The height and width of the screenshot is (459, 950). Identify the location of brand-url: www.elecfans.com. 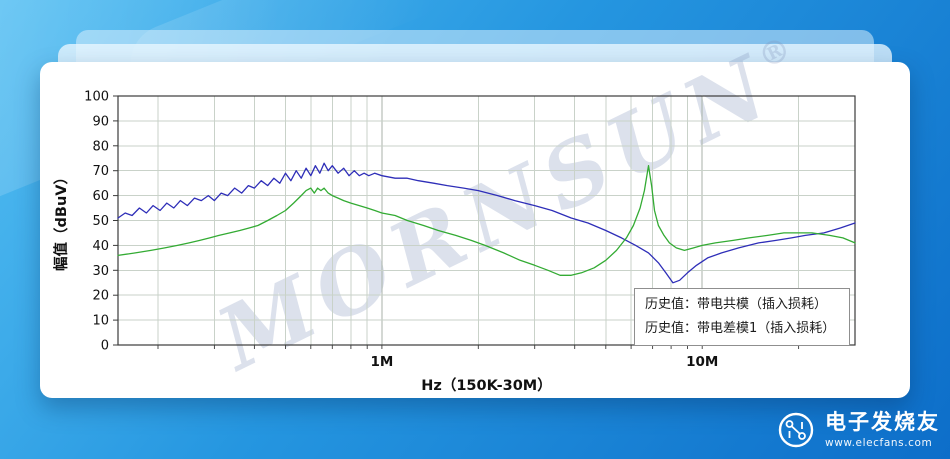
(879, 442).